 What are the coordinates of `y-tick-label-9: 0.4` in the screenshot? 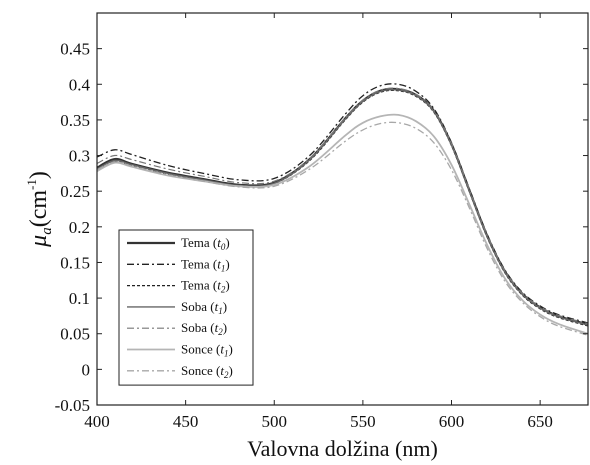 It's located at (80, 84).